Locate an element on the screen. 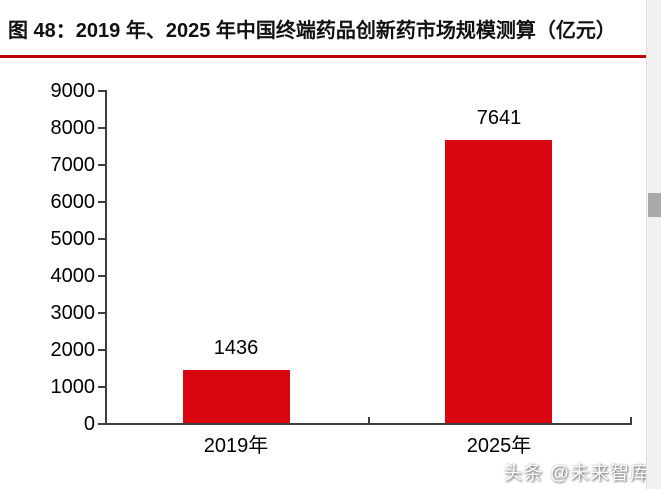  y-axis-tick-label: 0 is located at coordinates (89, 424).